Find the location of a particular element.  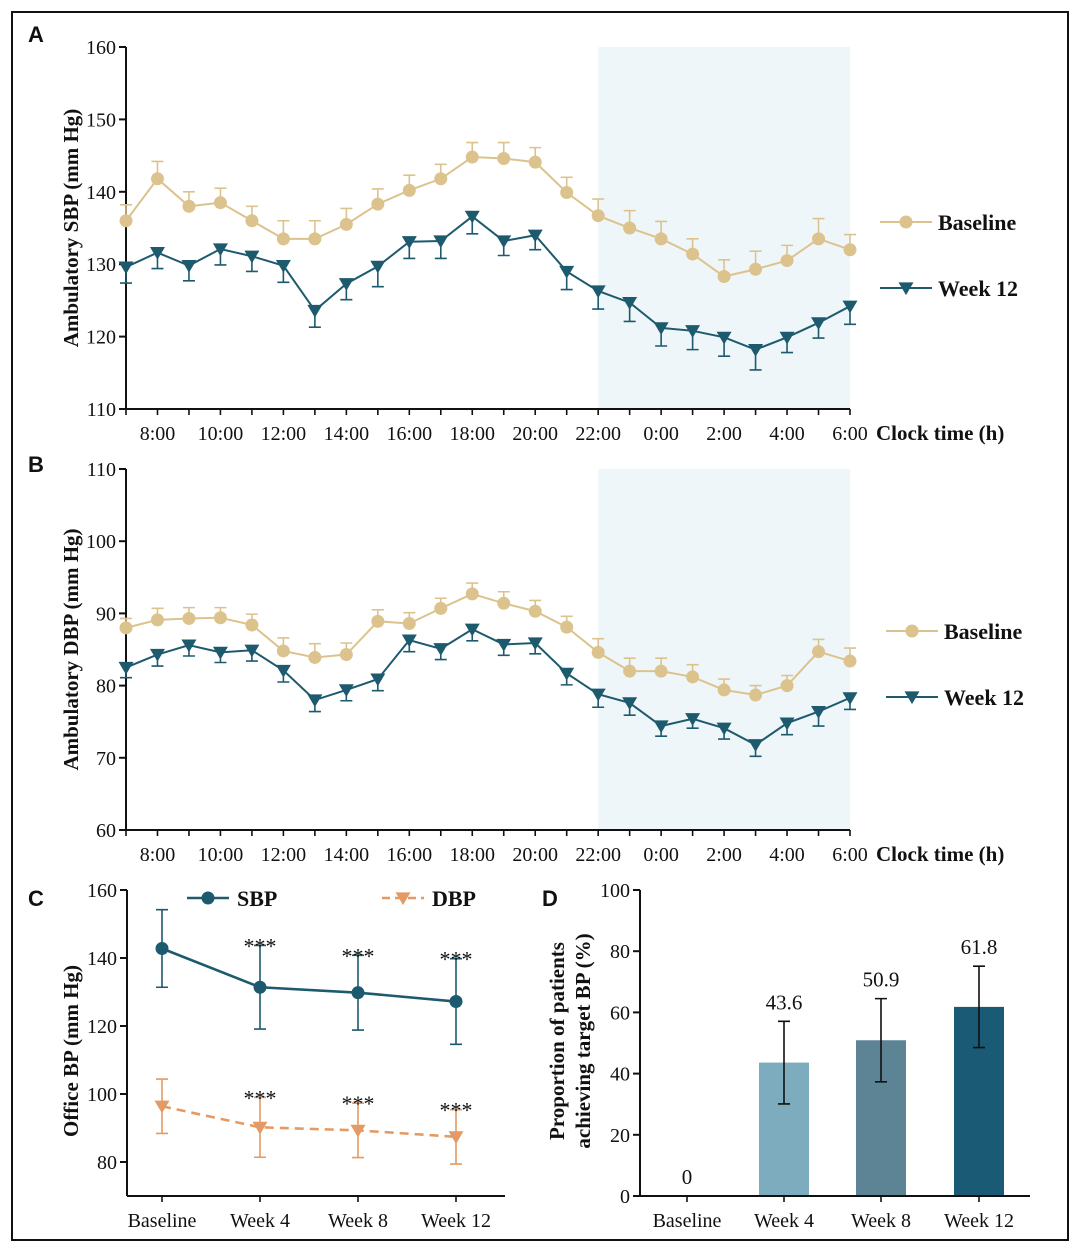

panel-letter-d: D is located at coordinates (550, 898).